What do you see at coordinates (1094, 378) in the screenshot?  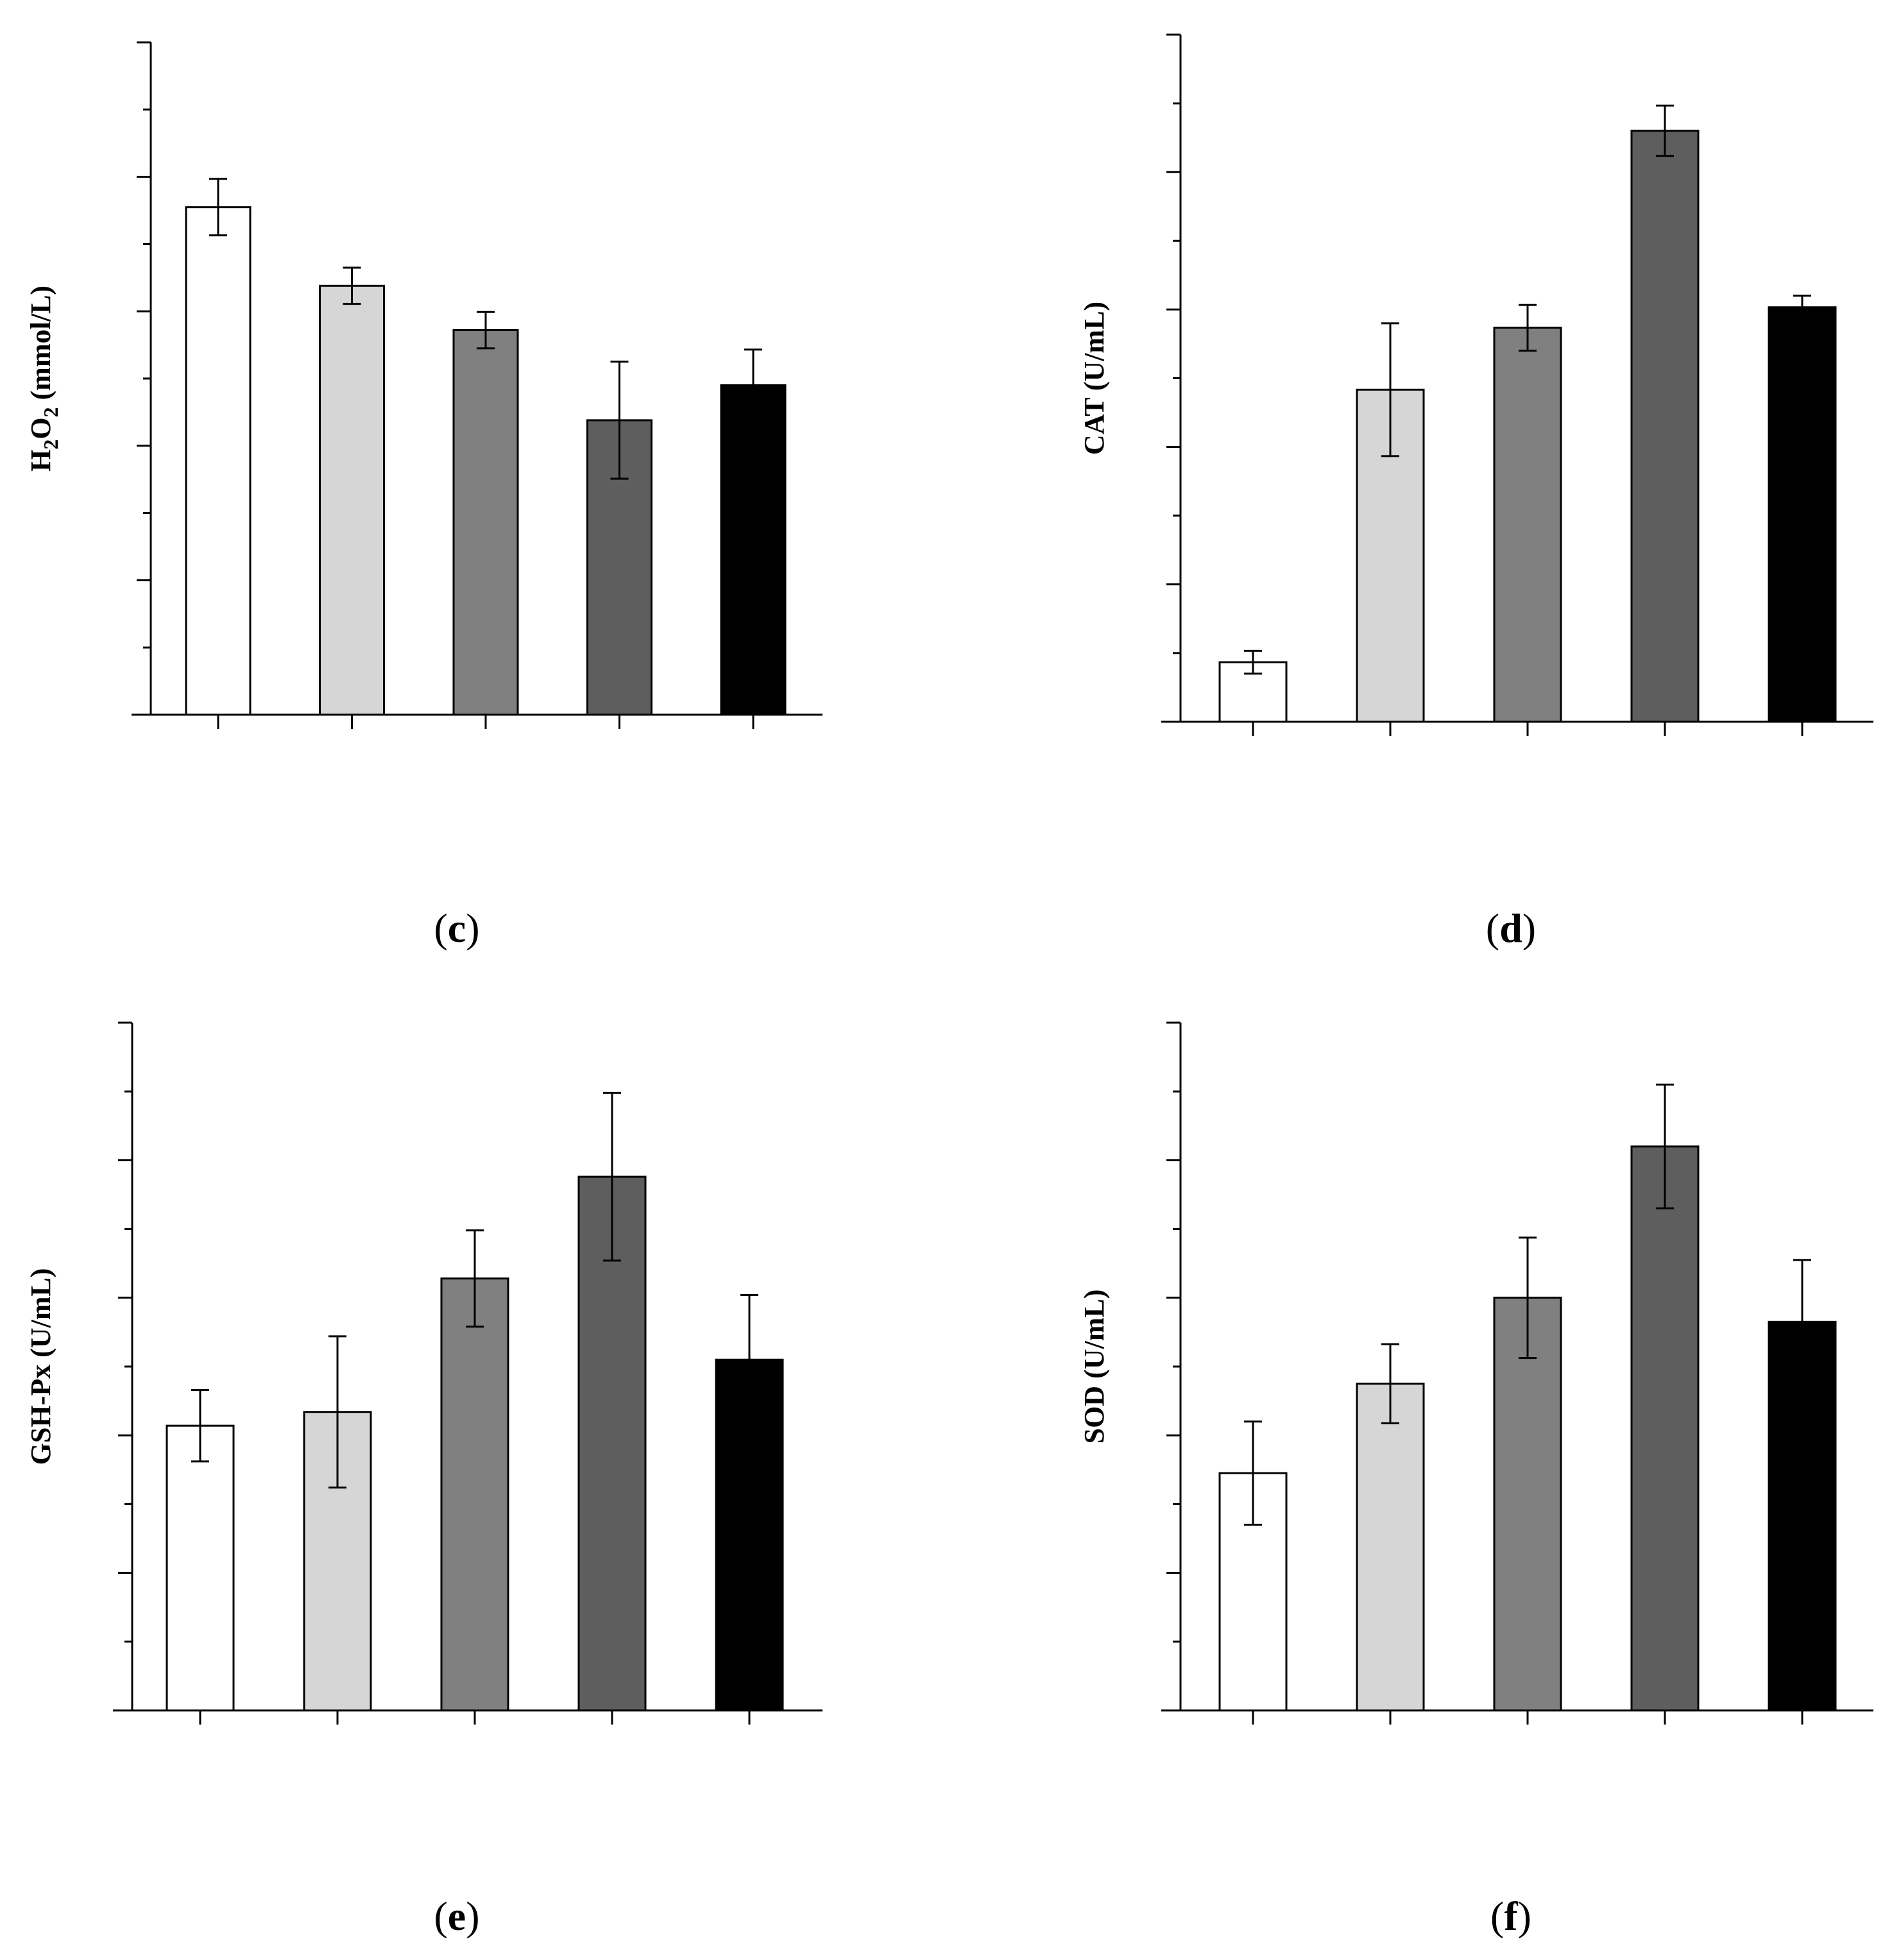 I see `y-axis-title: CAT (U/mL)` at bounding box center [1094, 378].